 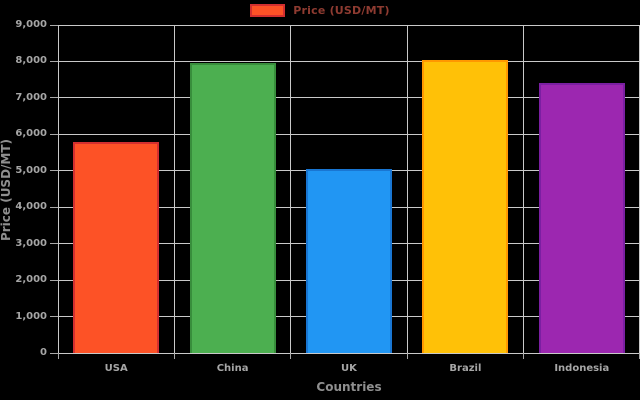 I want to click on y-tick-label: 7,000, so click(x=31, y=97).